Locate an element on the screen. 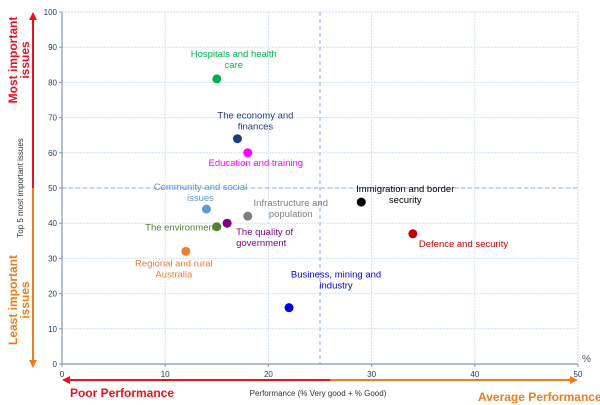 Image resolution: width=600 pixels, height=405 pixels. data-label: Education and training is located at coordinates (255, 163).